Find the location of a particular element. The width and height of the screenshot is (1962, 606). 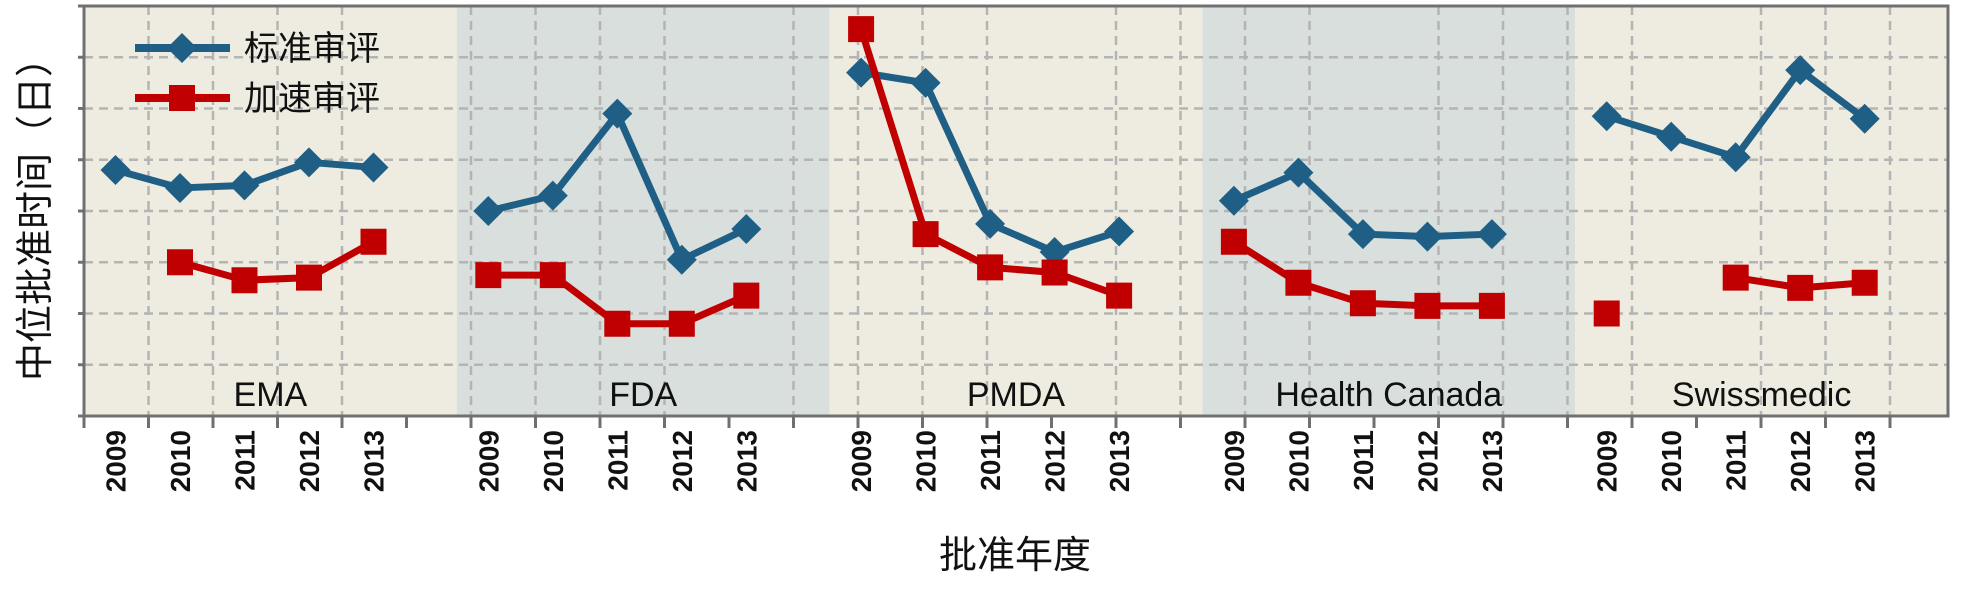

data-point-pmda-standard-2013 is located at coordinates (1119, 231).